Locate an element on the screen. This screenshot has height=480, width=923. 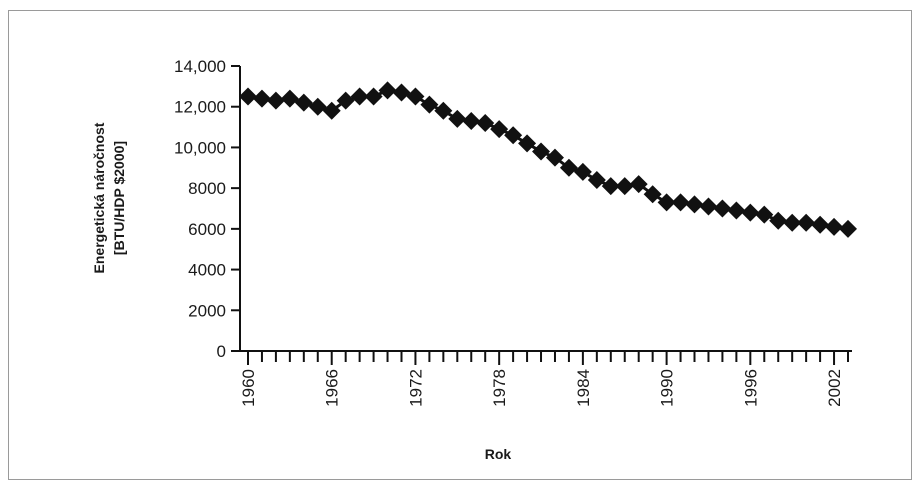
y-tick-label: 14,000 is located at coordinates (200, 66).